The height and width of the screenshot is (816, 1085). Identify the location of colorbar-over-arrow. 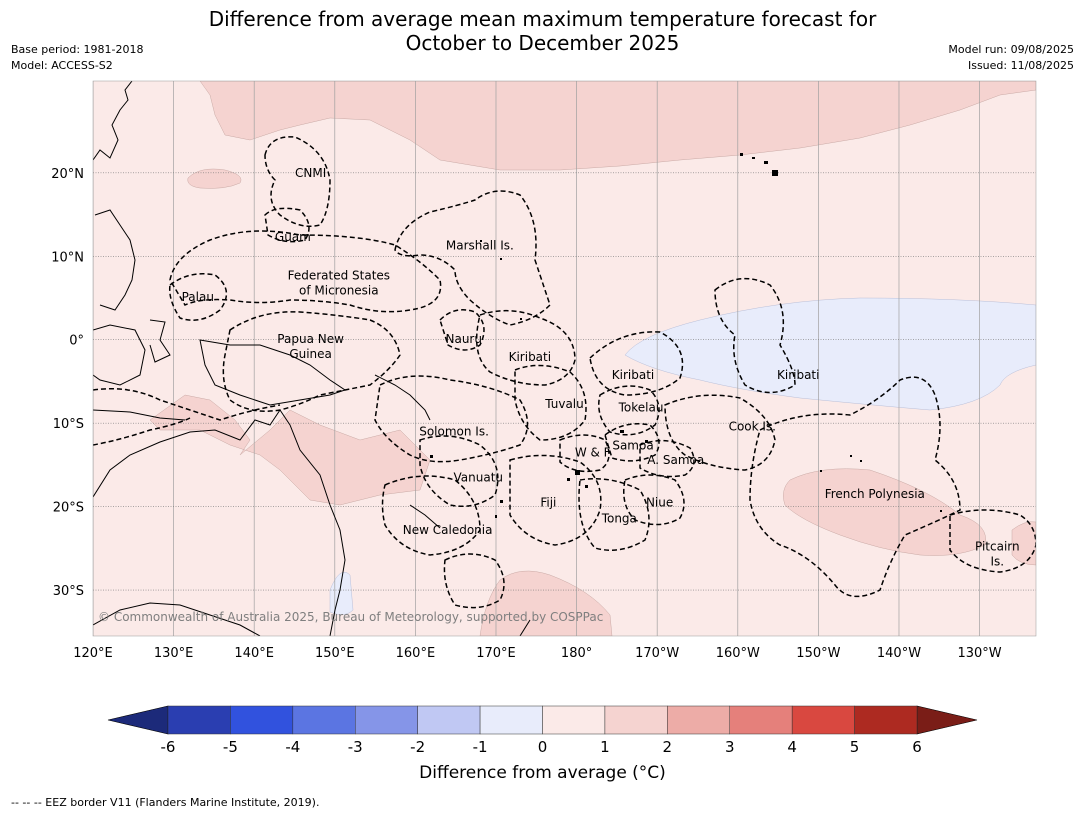
(947, 720).